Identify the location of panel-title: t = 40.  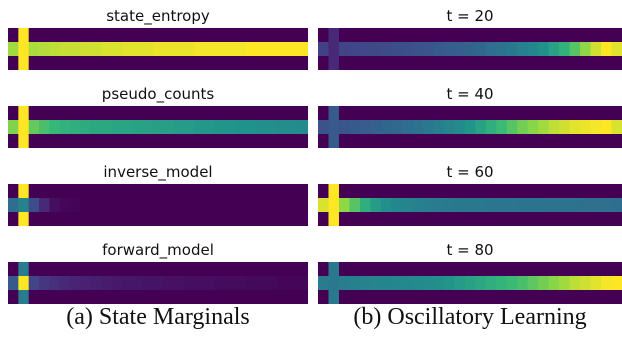
(470, 94).